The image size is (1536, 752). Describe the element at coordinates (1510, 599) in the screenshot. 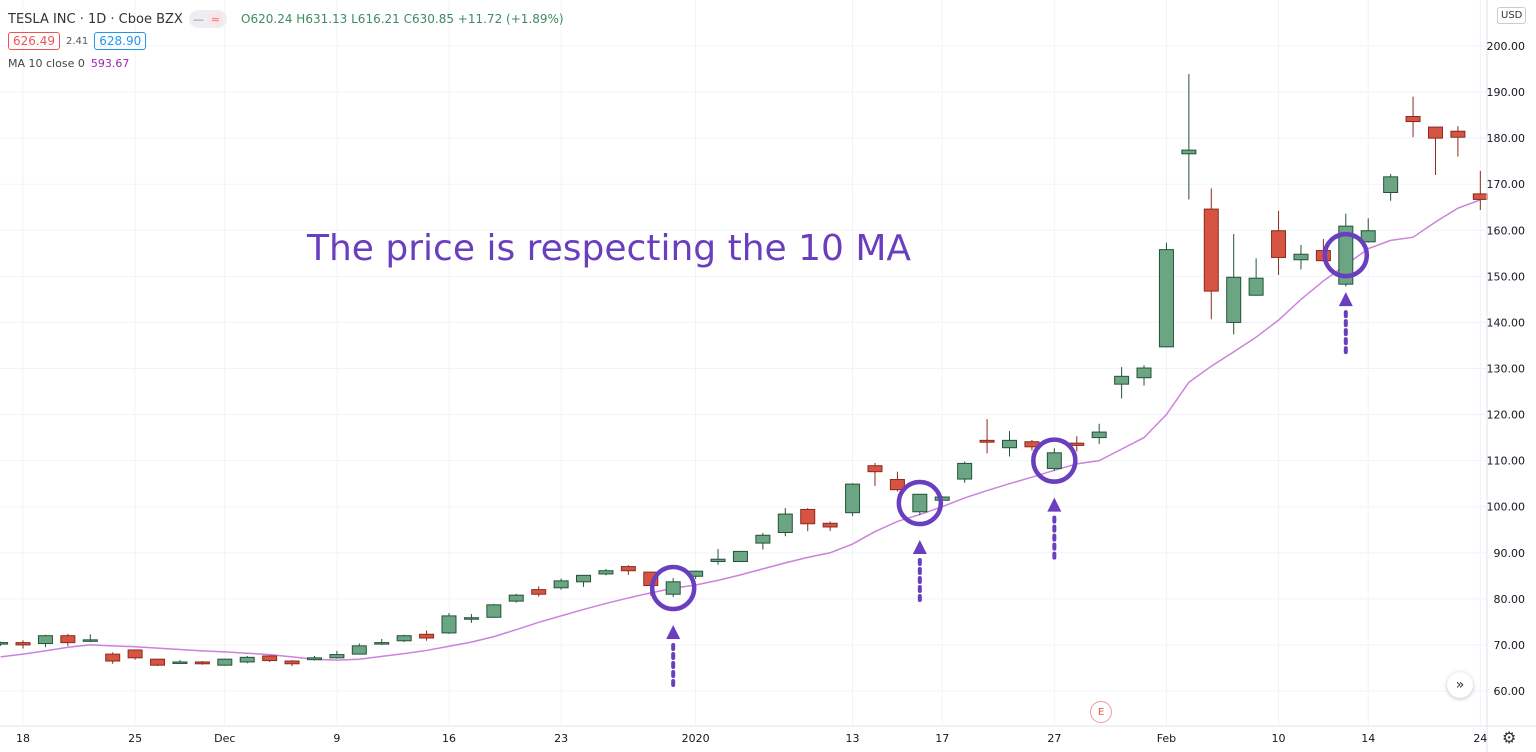

I see `y-tick-label: 80.00` at that location.